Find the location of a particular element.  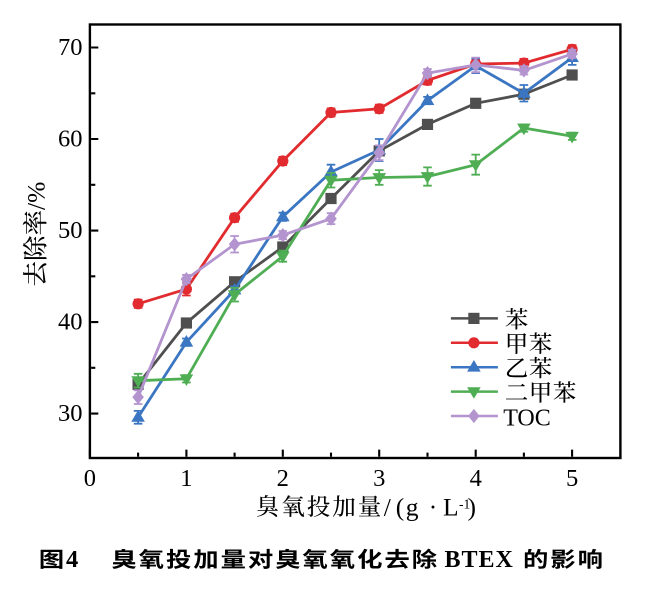

svg-text: BTEX is located at coordinates (479, 560).